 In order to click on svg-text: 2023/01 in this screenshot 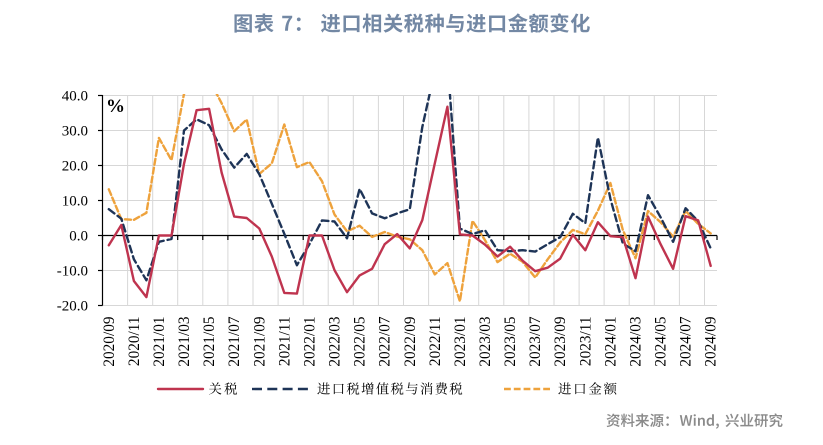, I will do `click(460, 342)`.